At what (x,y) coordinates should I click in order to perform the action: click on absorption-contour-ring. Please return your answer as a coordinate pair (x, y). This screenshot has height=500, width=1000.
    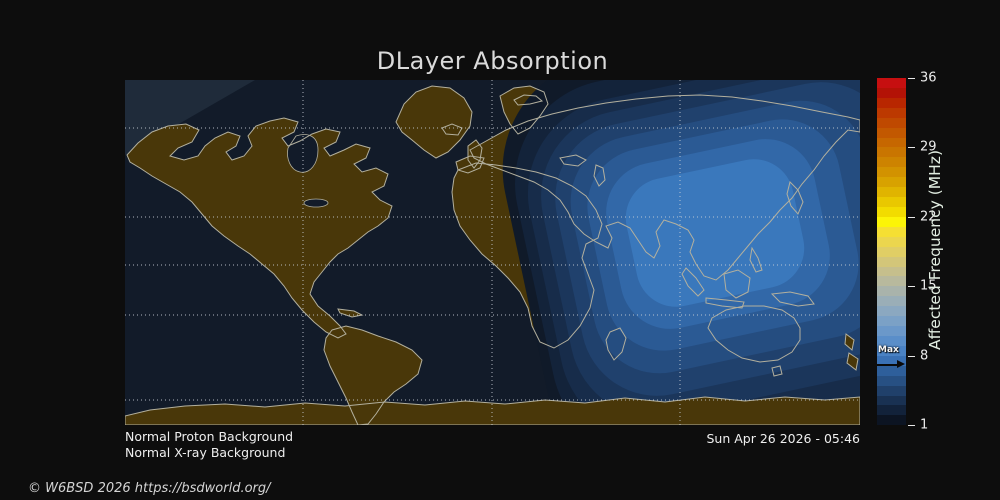
    Looking at the image, I should click on (715, 233).